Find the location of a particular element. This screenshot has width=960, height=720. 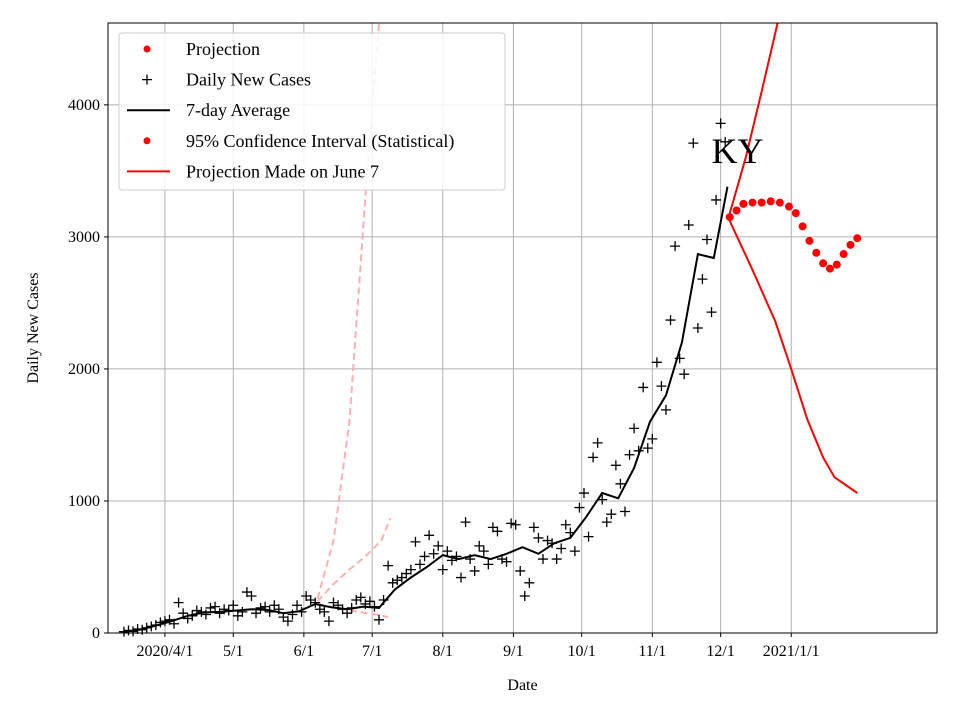

x-tick-label: 8/1 is located at coordinates (443, 651).